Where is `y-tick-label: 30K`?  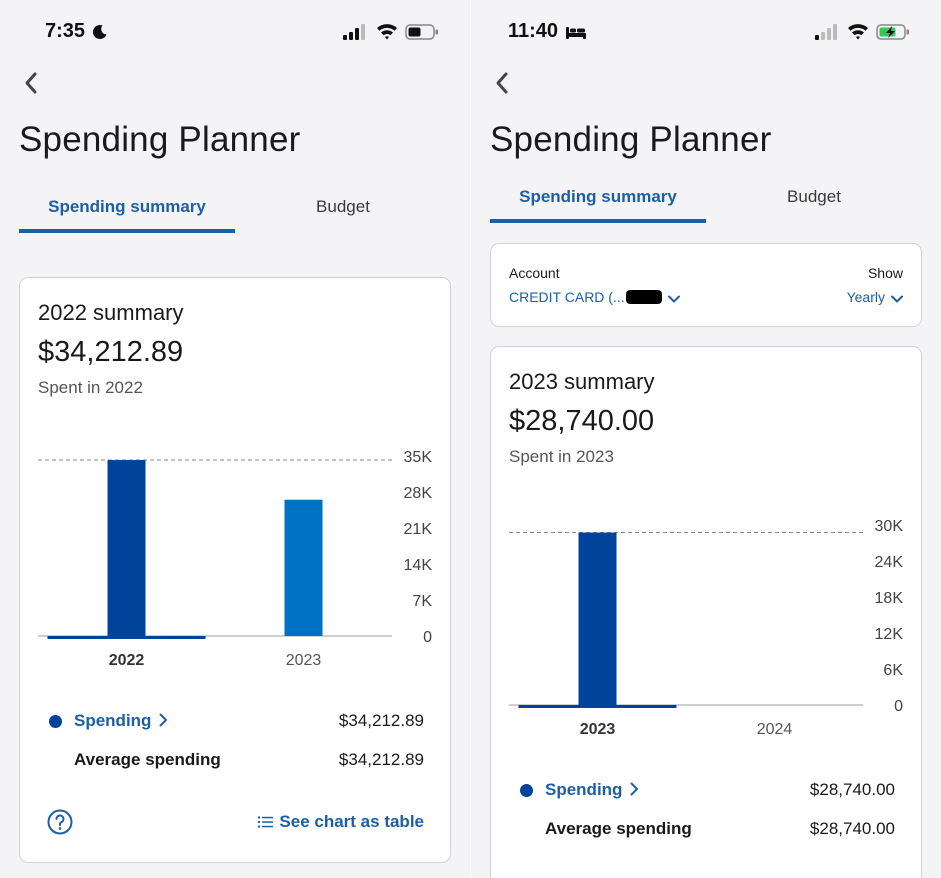 y-tick-label: 30K is located at coordinates (889, 526).